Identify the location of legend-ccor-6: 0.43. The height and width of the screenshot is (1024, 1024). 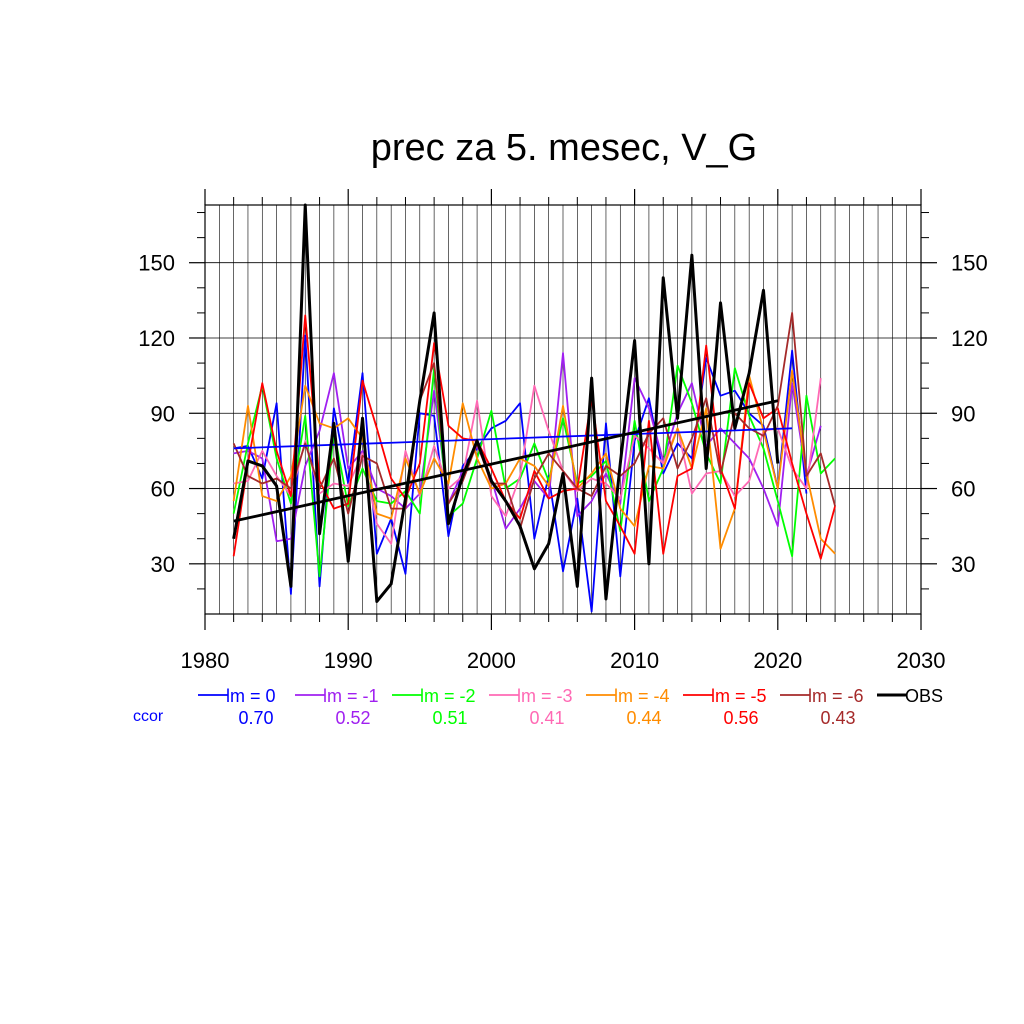
(837, 718).